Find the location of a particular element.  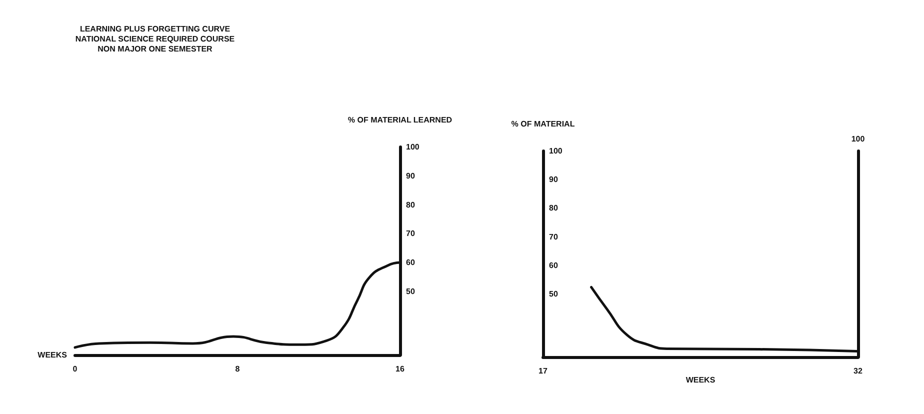

y-axis-title: % OF MATERIAL is located at coordinates (543, 124).